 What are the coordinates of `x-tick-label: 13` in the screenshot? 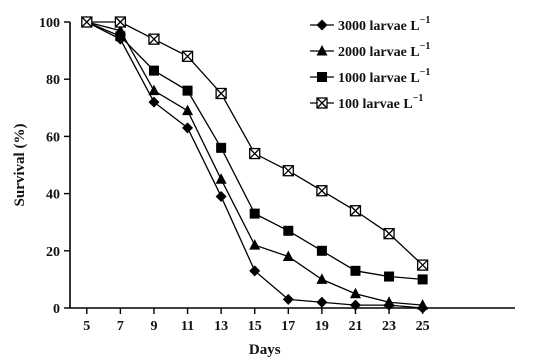 It's located at (221, 326).